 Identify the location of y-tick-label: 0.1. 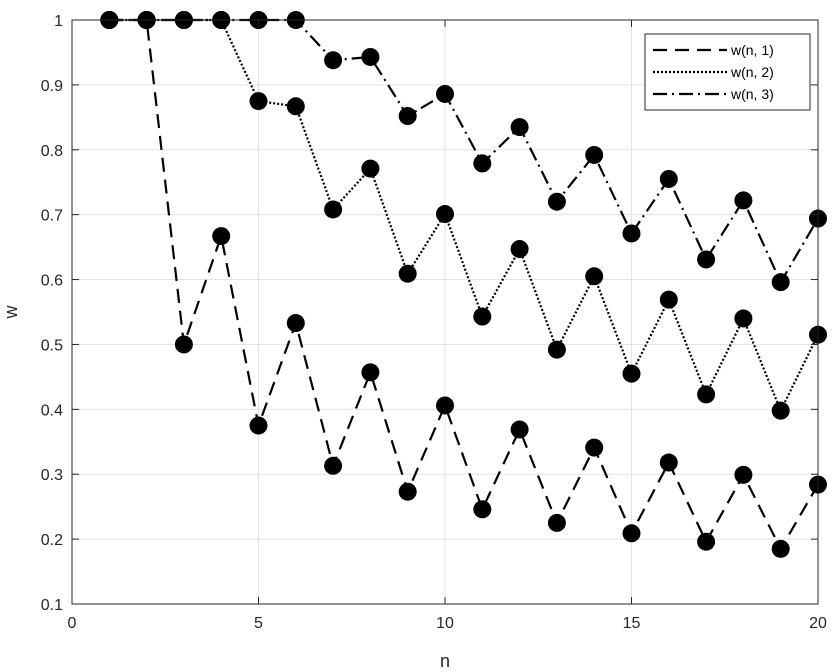
(52, 605).